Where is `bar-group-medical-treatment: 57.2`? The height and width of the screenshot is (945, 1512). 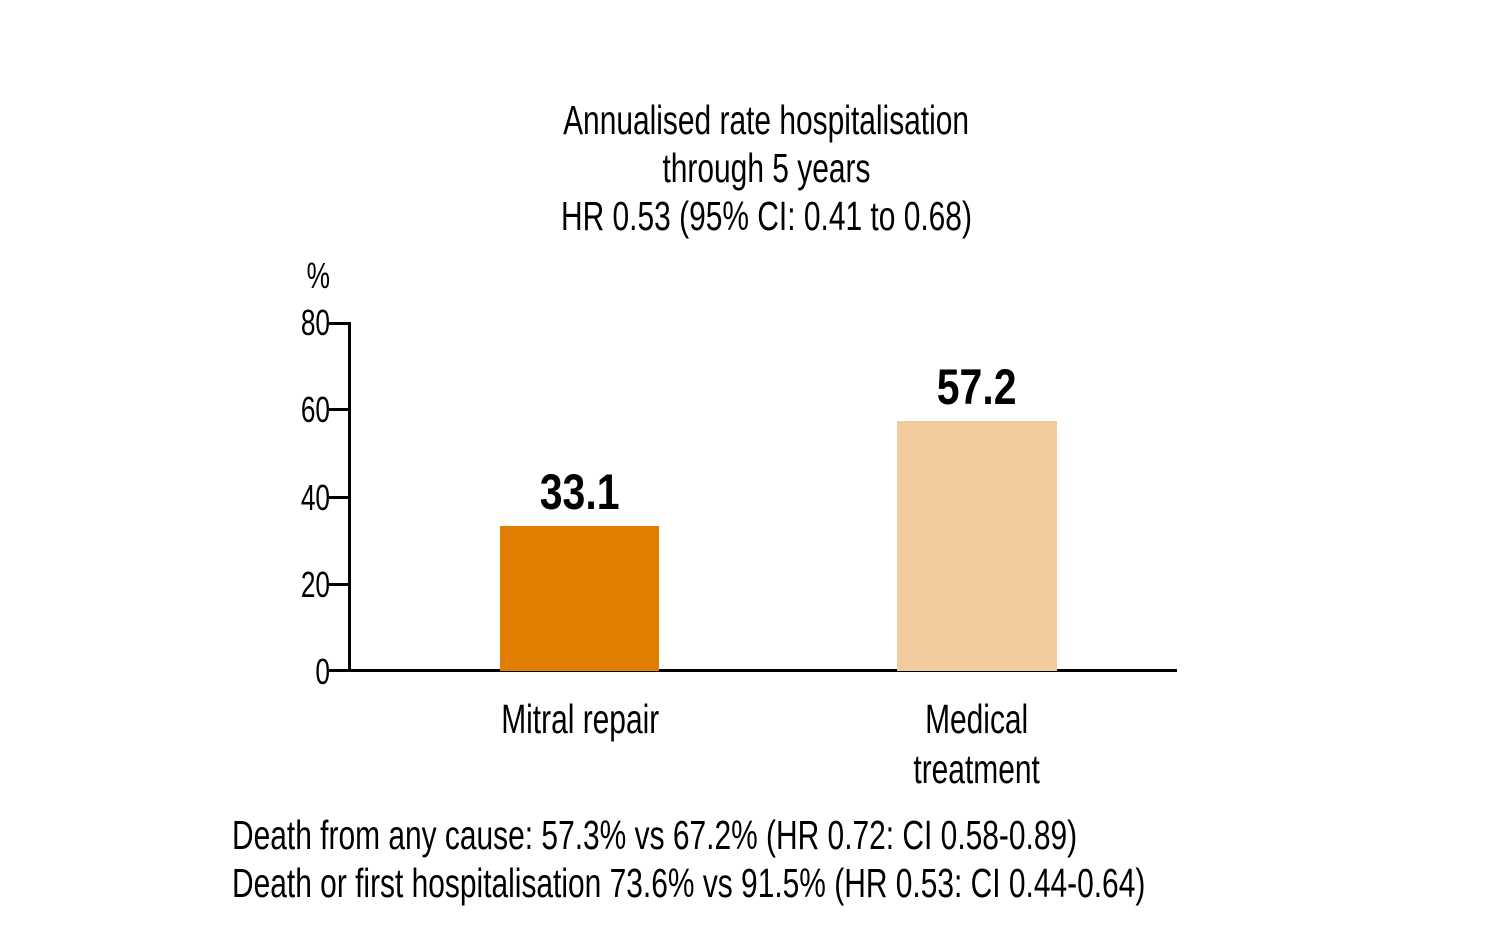
bar-group-medical-treatment: 57.2 is located at coordinates (977, 516).